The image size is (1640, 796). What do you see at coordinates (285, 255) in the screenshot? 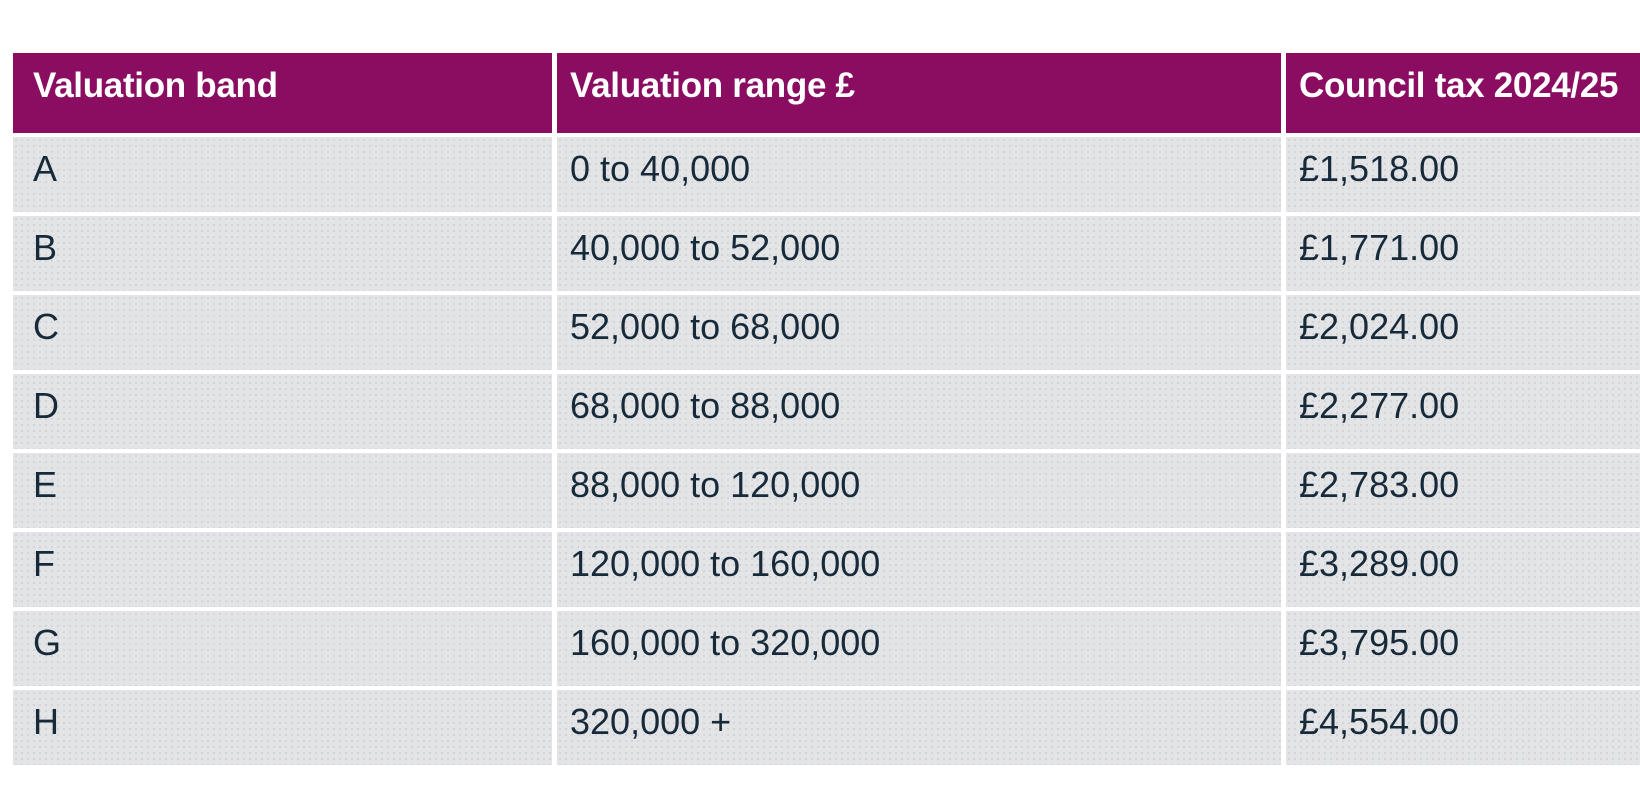
I see `band-cell: B` at bounding box center [285, 255].